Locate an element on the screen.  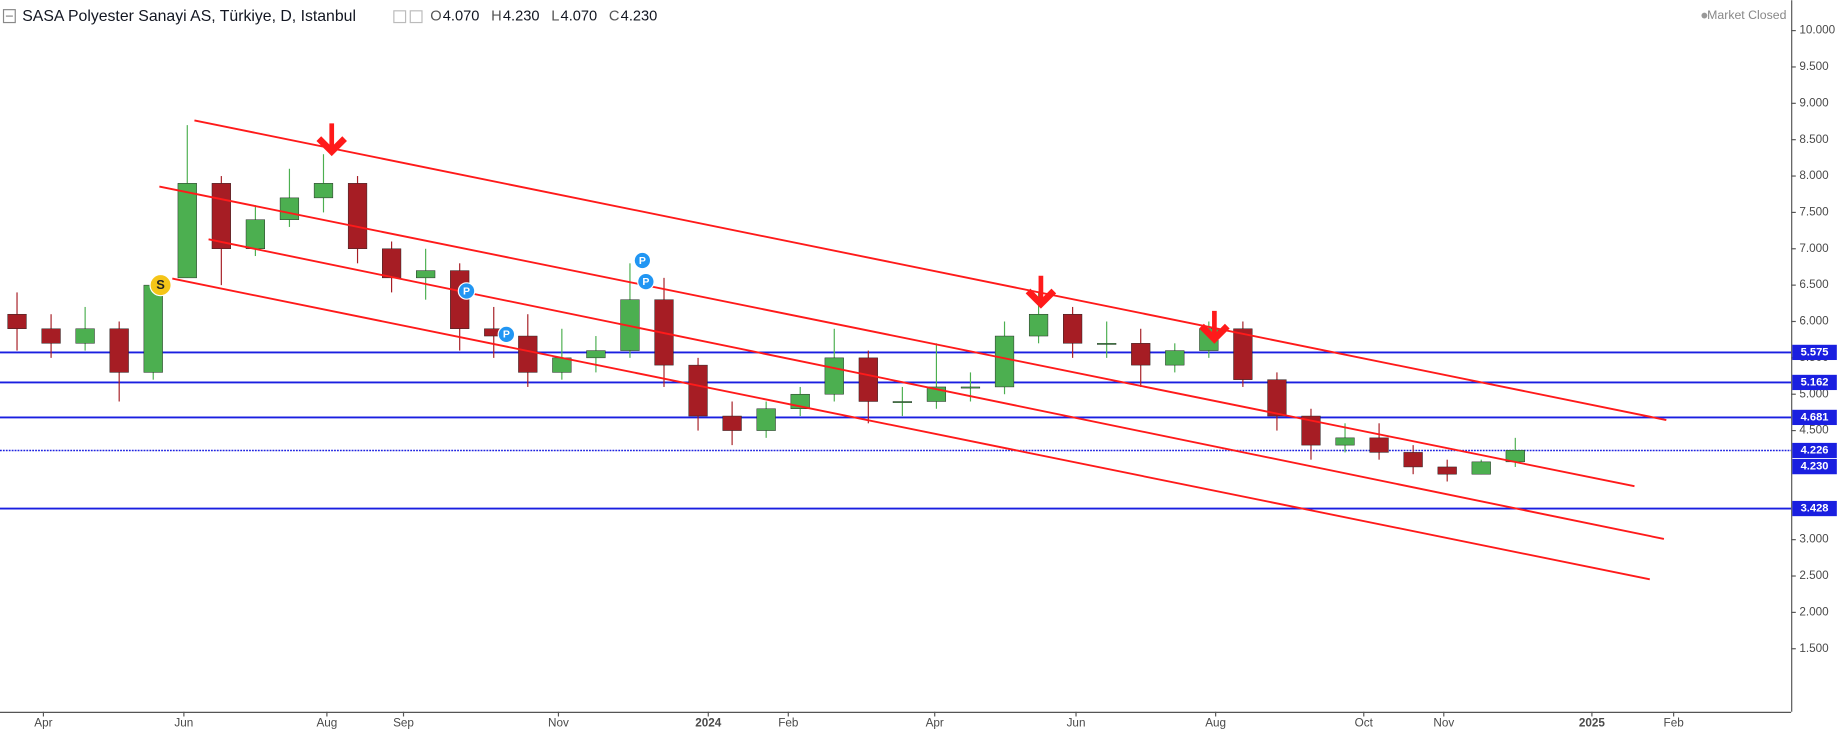
last-price-box is located at coordinates (1814, 467).